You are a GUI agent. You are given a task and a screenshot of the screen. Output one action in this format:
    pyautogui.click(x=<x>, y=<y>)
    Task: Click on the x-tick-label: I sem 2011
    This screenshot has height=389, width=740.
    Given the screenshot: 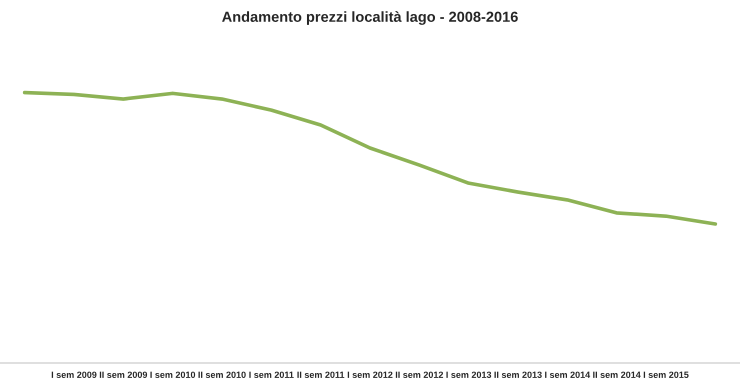 What is the action you would take?
    pyautogui.click(x=271, y=375)
    